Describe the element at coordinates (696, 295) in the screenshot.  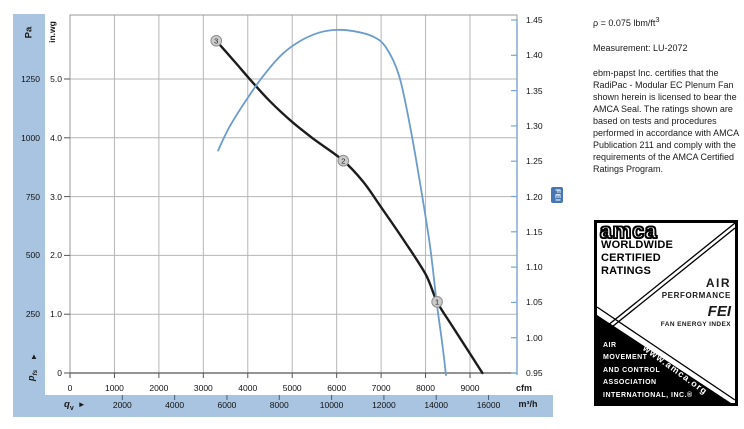
I see `seal-performance-label: PERFORMANCE` at that location.